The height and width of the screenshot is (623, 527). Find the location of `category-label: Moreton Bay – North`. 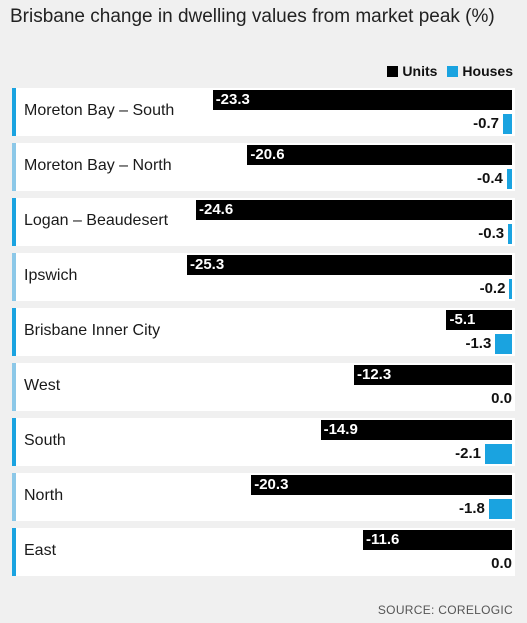

category-label: Moreton Bay – North is located at coordinates (98, 165).